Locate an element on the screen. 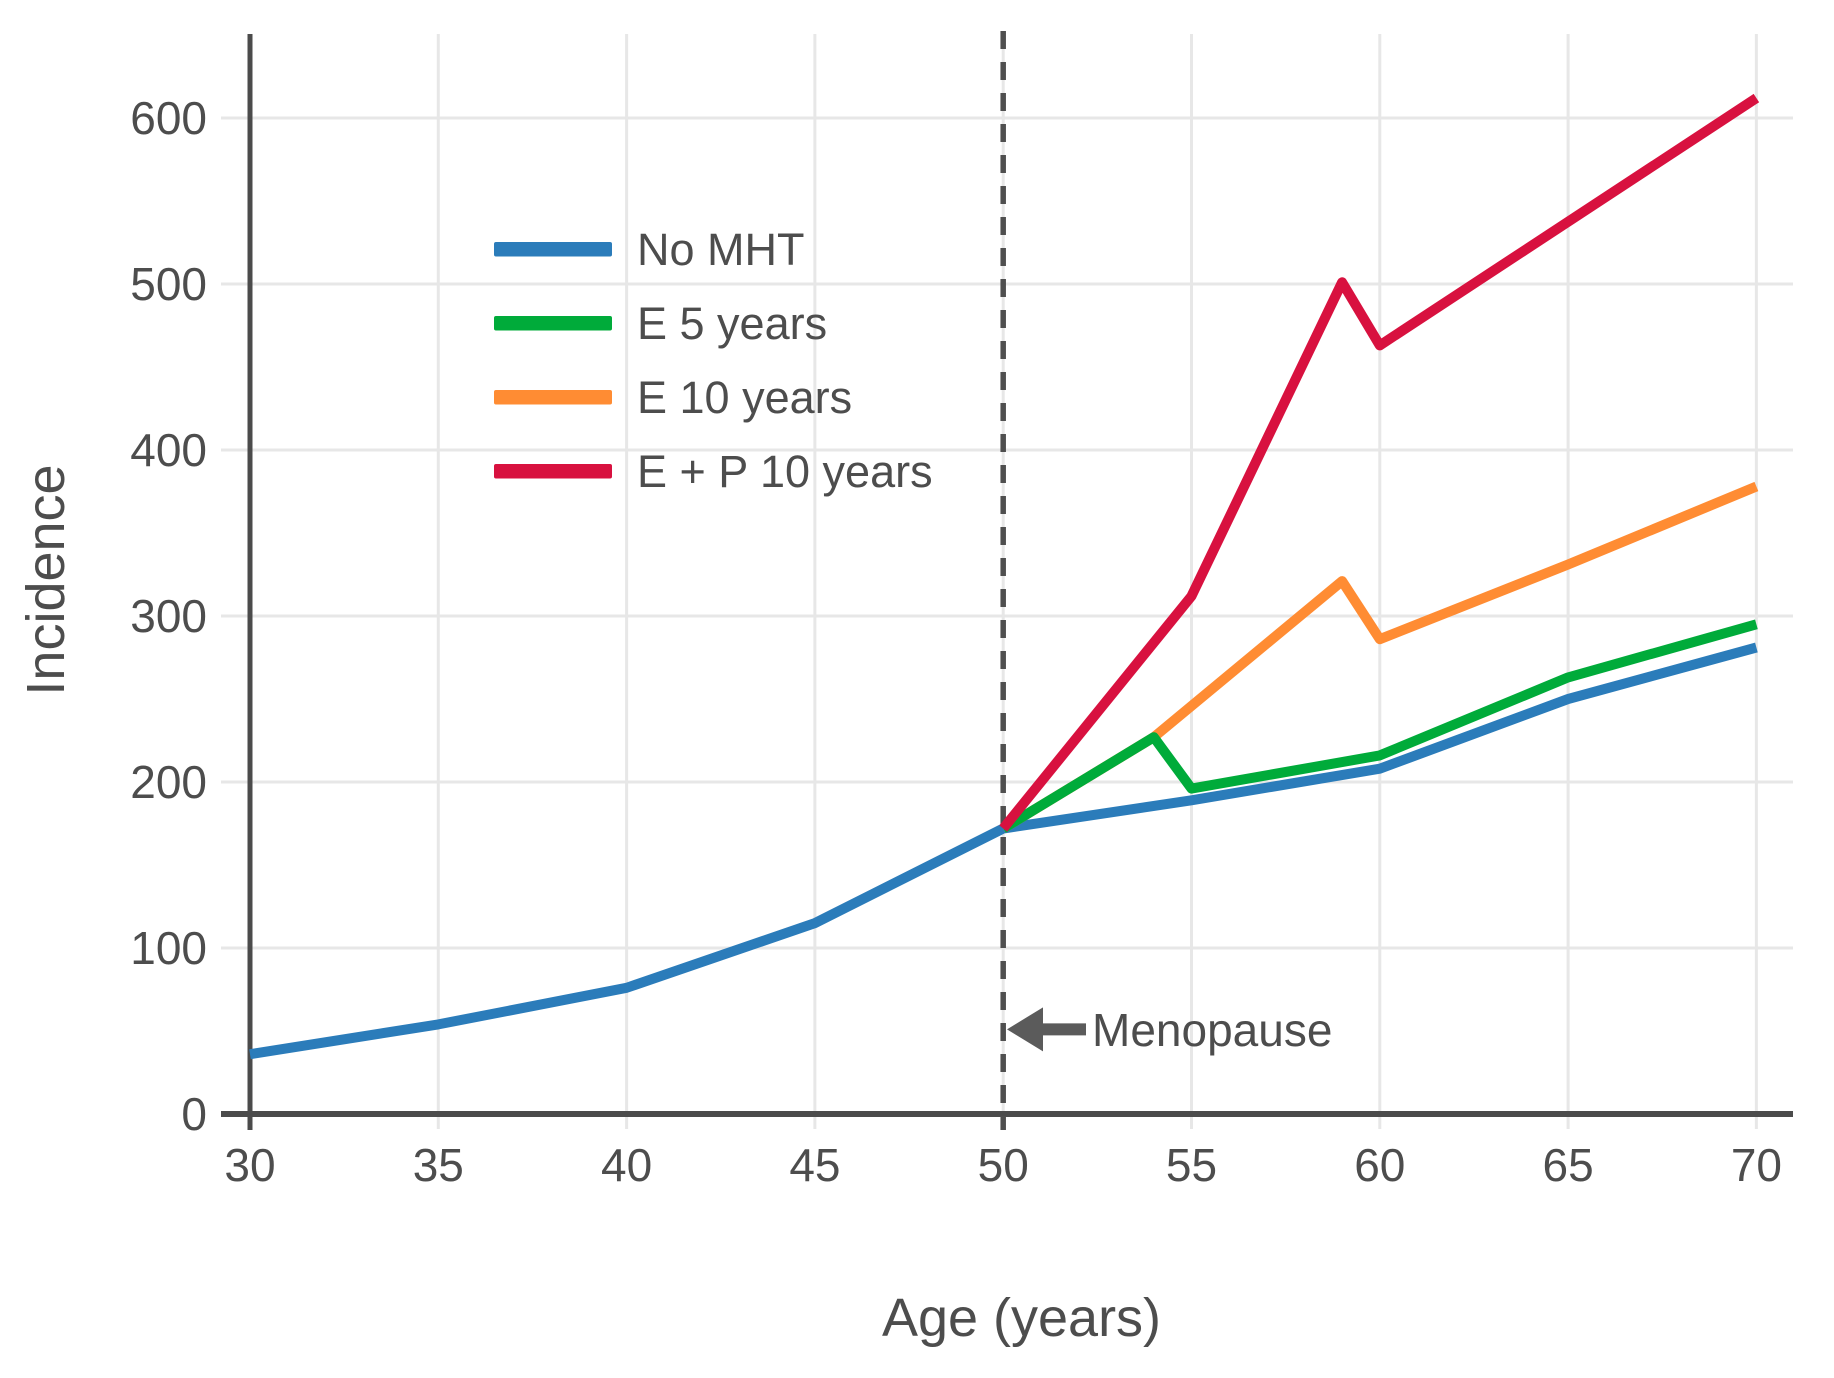 The width and height of the screenshot is (1834, 1378). x-tick-label-40: 40 is located at coordinates (626, 1165).